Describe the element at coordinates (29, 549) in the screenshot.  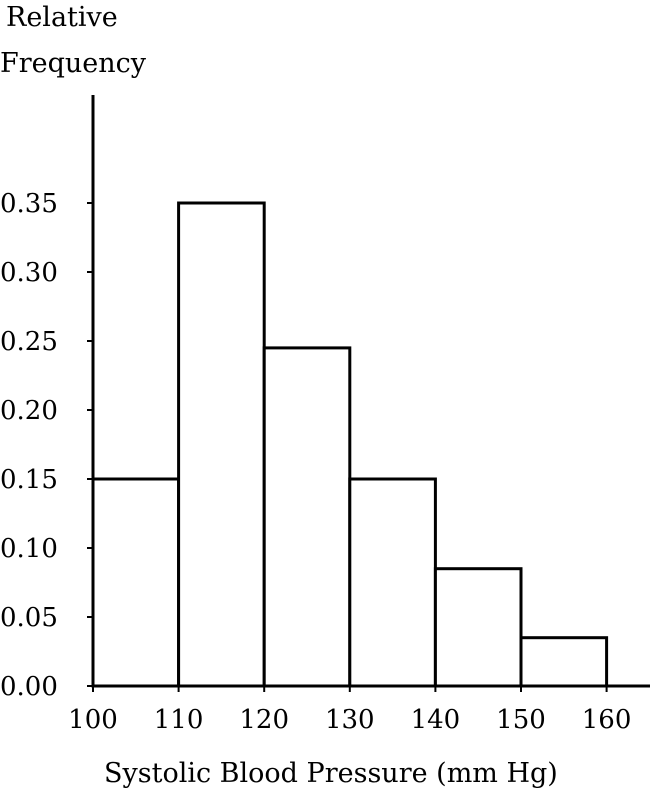
I see `y-tick-label-0.10: 0.10` at that location.